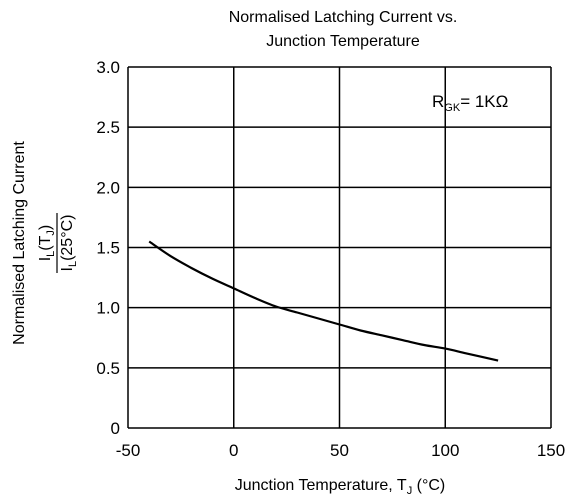  What do you see at coordinates (445, 450) in the screenshot?
I see `x-tick-label: 100` at bounding box center [445, 450].